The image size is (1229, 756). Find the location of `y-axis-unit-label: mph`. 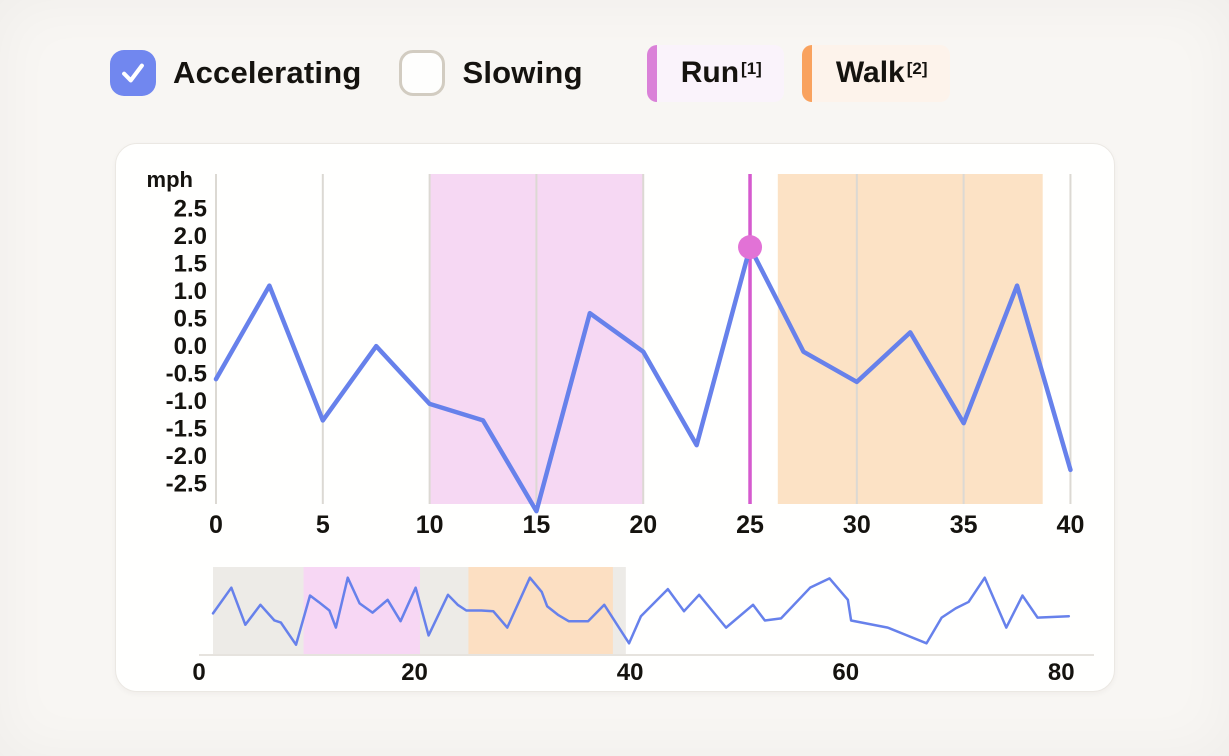

y-axis-unit-label: mph is located at coordinates (170, 179).